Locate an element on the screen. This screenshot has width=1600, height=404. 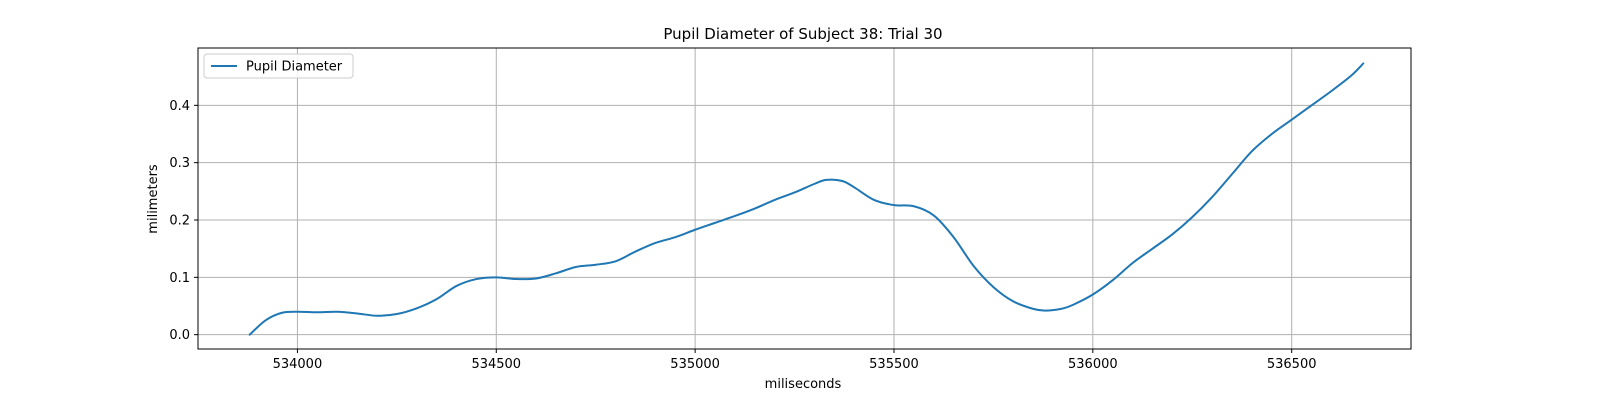
x-tick-label: 535000 is located at coordinates (695, 364).